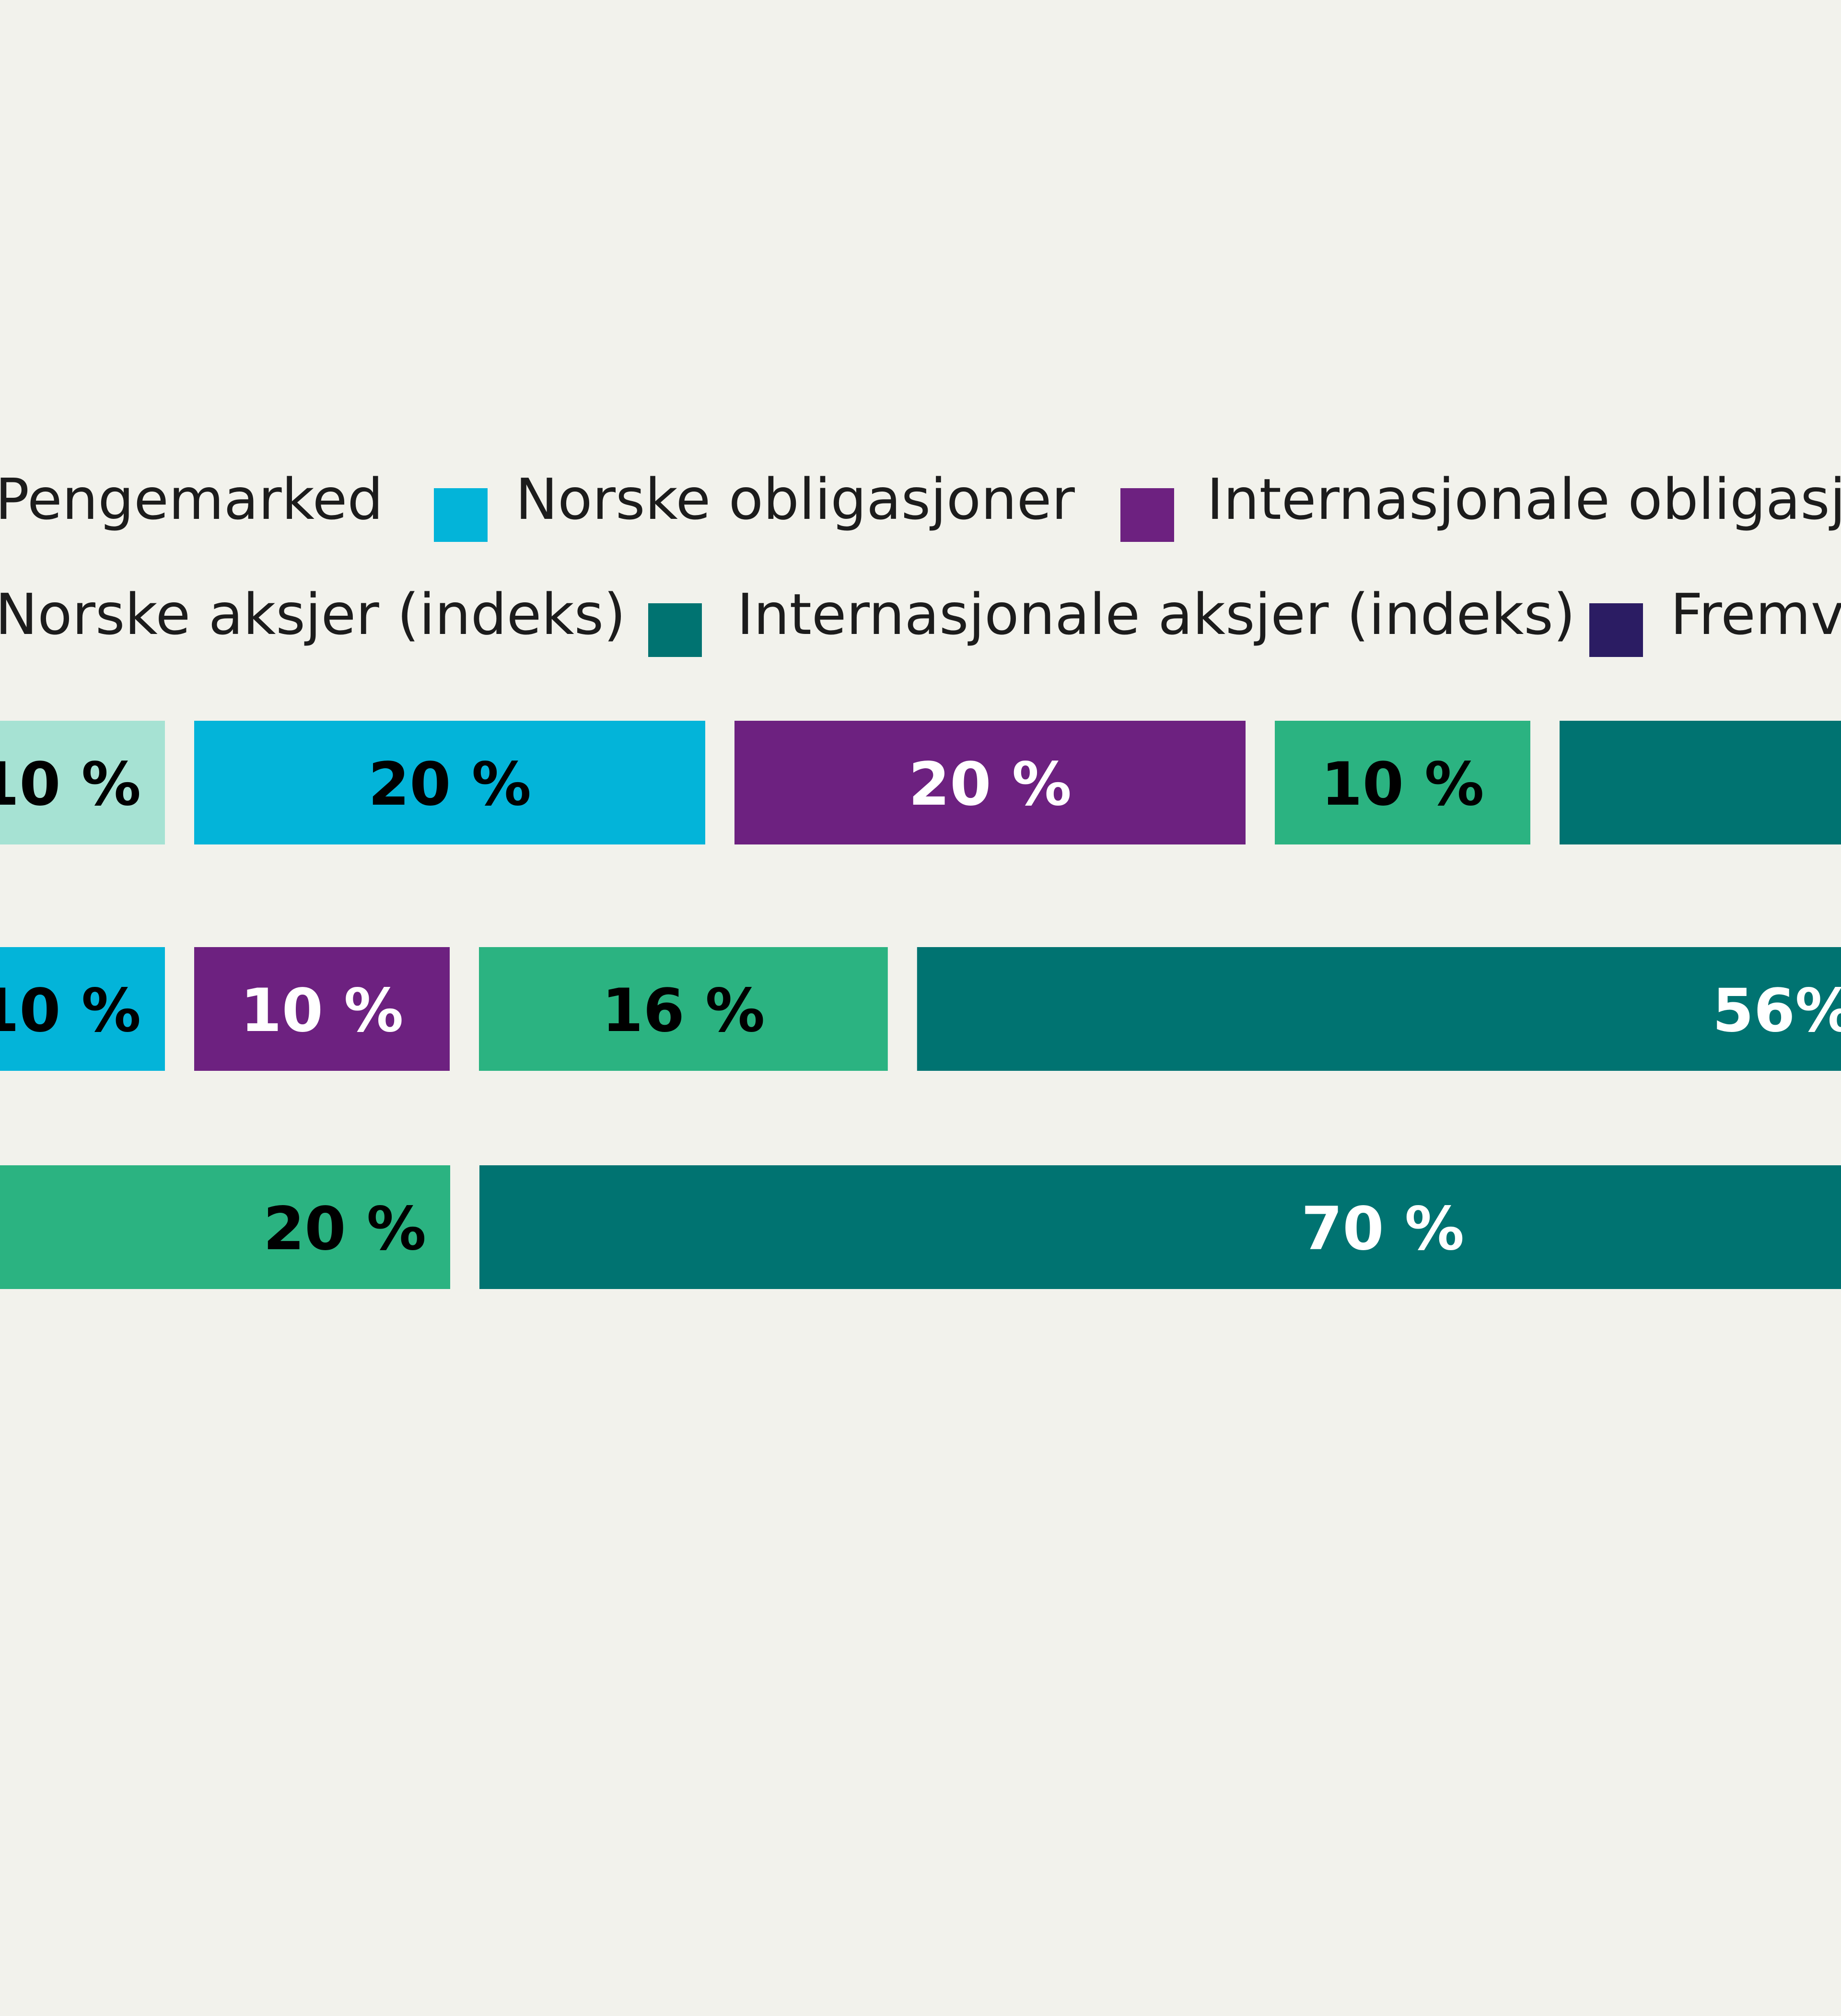  I want to click on legend-label: Internasjonale obligasjoner, so click(1524, 499).